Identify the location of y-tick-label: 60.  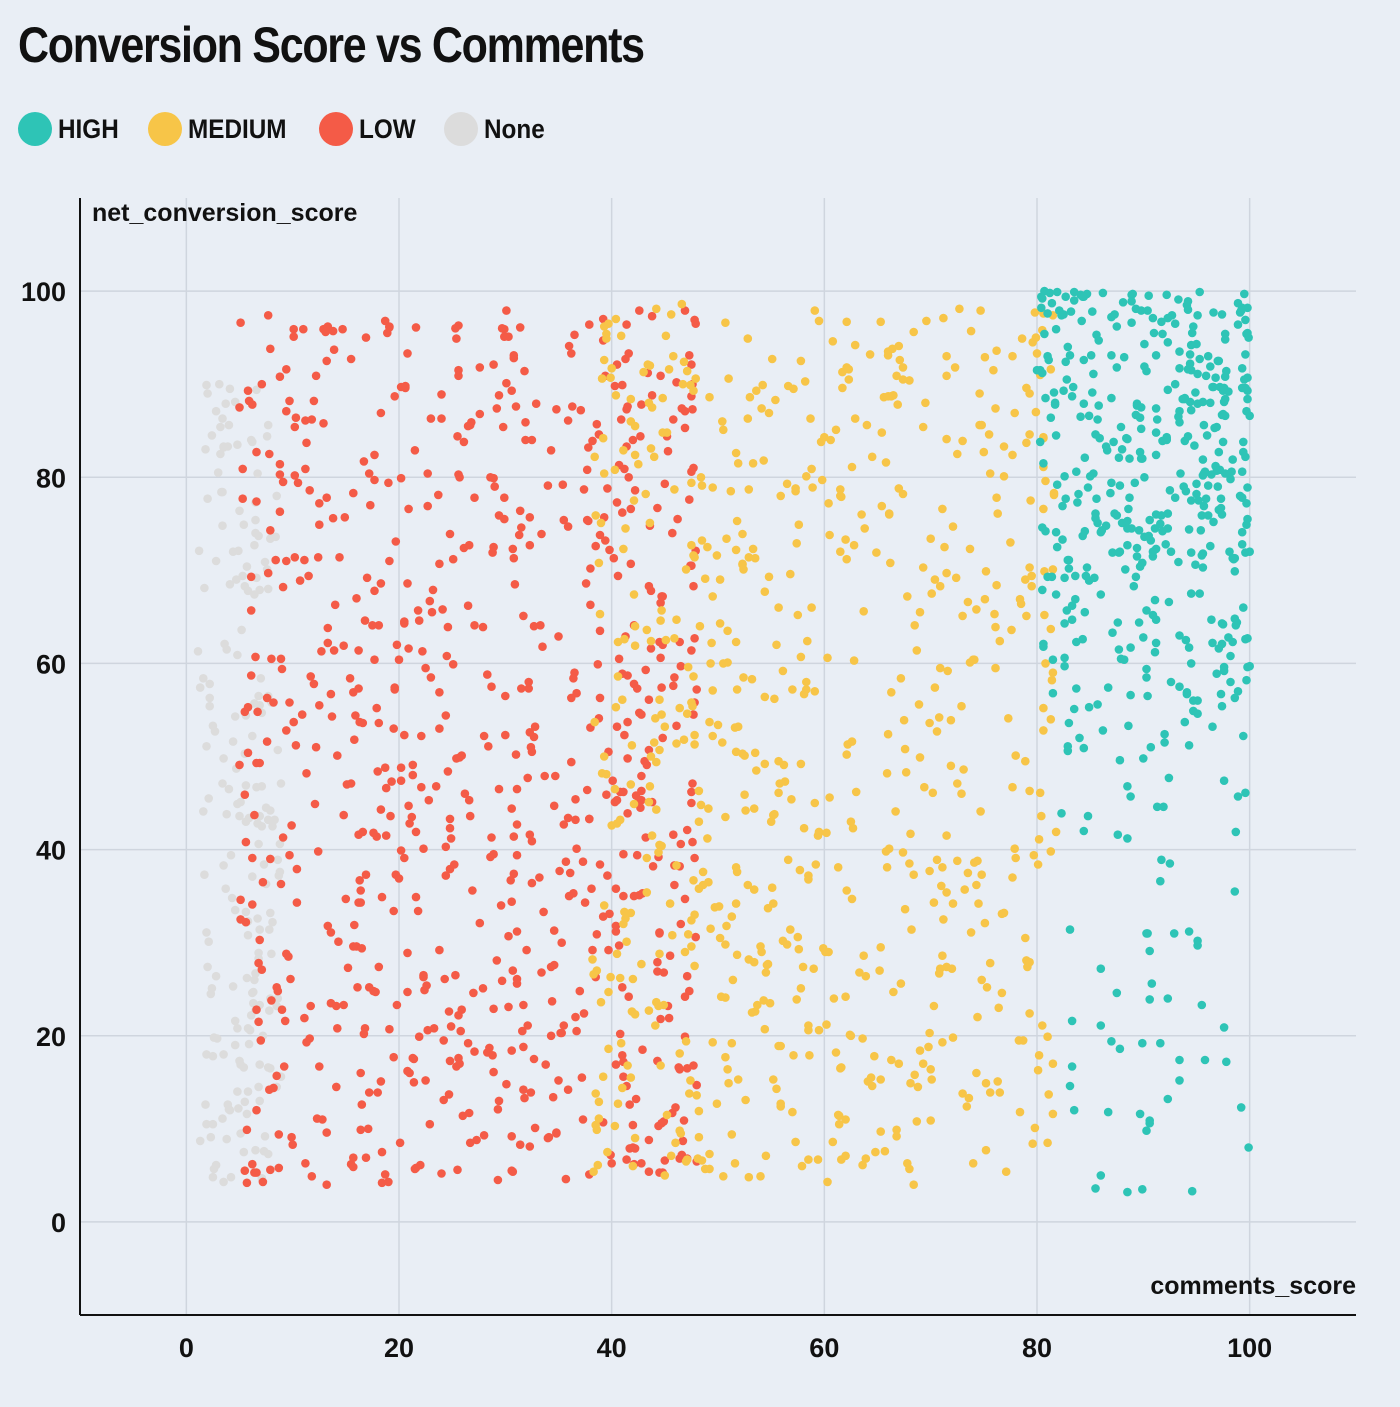
(51, 664).